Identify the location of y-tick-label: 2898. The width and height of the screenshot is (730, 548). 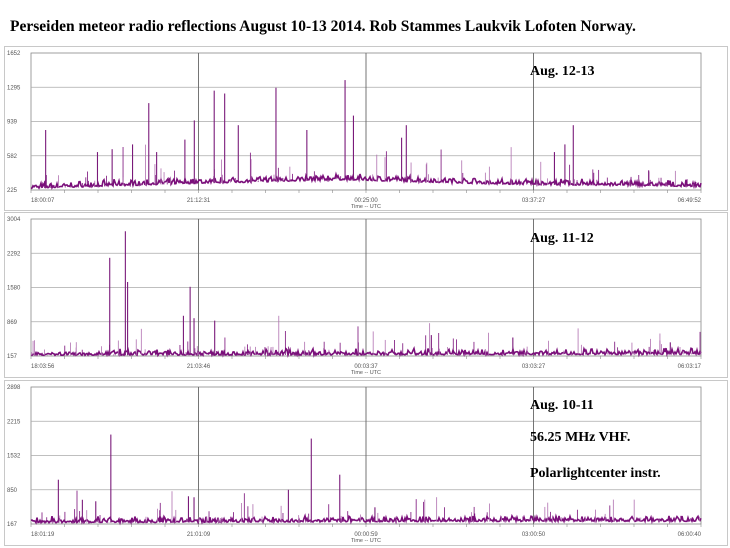
(14, 388).